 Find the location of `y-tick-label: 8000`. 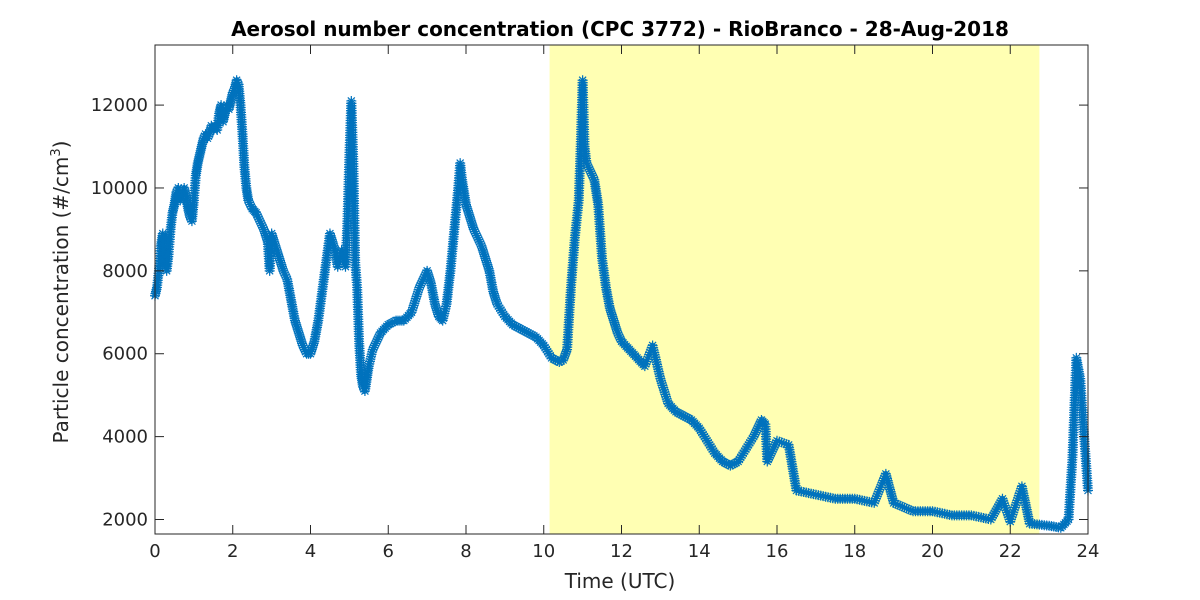

y-tick-label: 8000 is located at coordinates (125, 271).